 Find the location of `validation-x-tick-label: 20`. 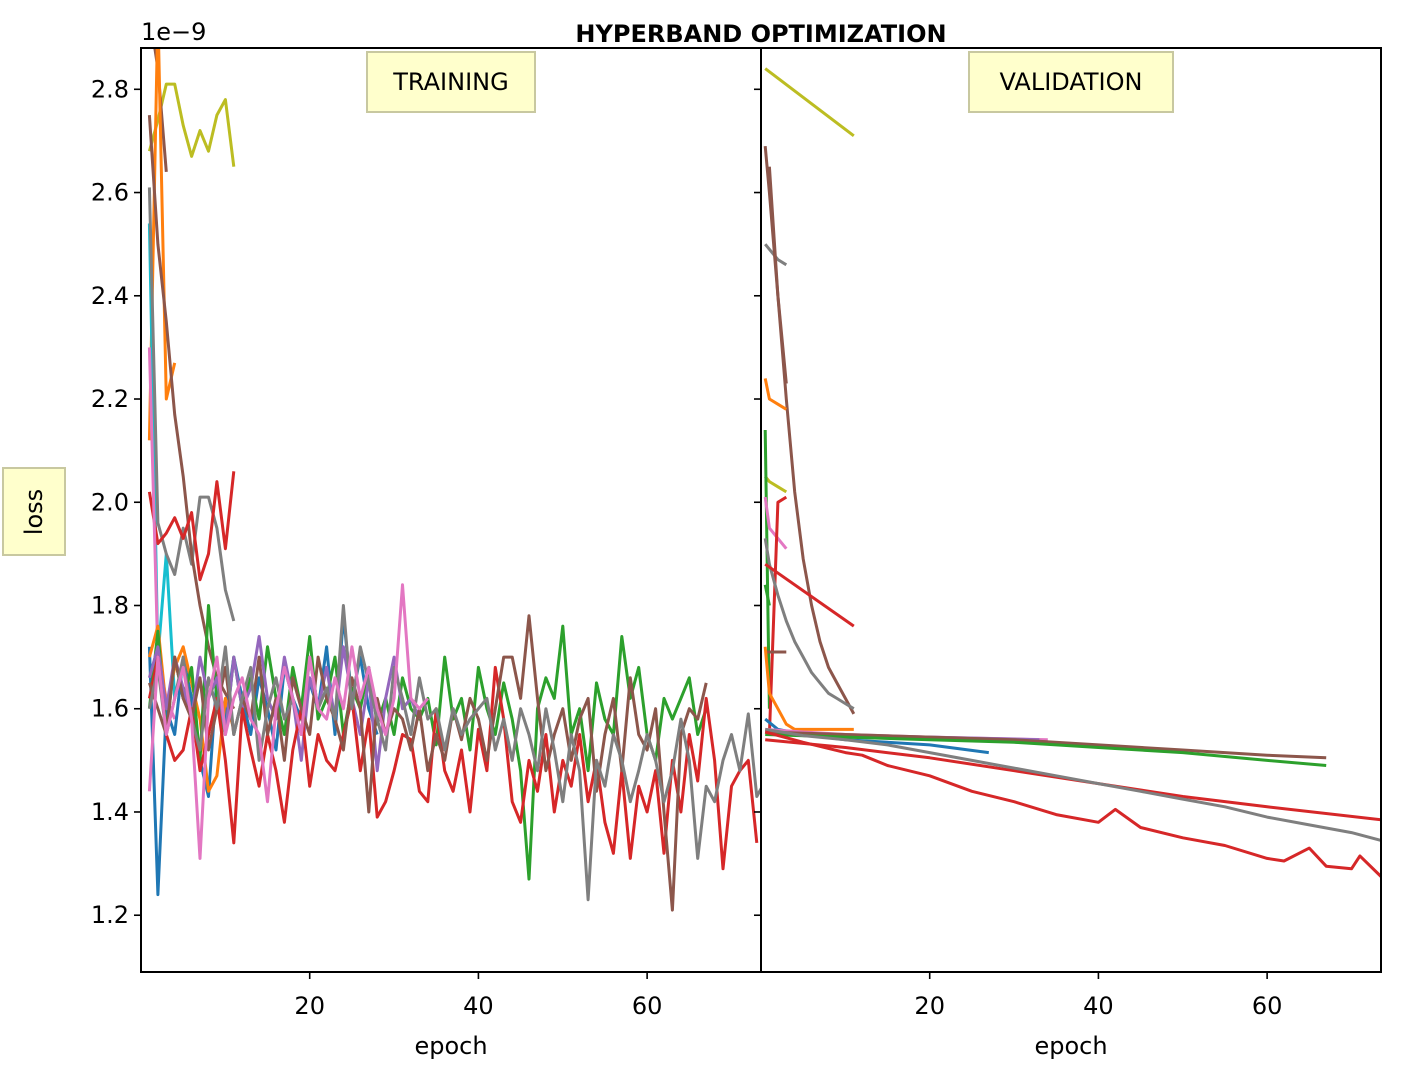

validation-x-tick-label: 20 is located at coordinates (929, 1006).